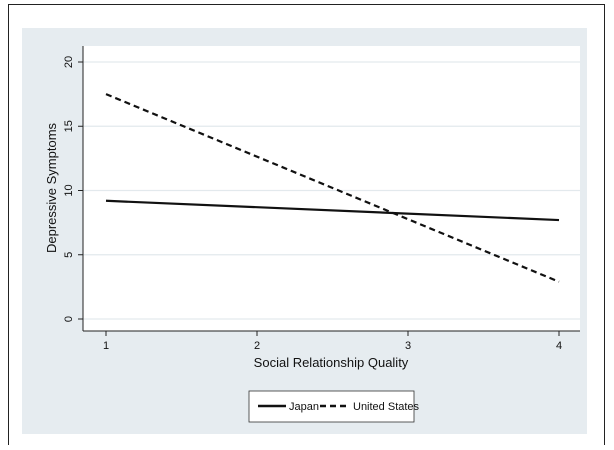  What do you see at coordinates (69, 62) in the screenshot?
I see `y-tick-label-20: 20` at bounding box center [69, 62].